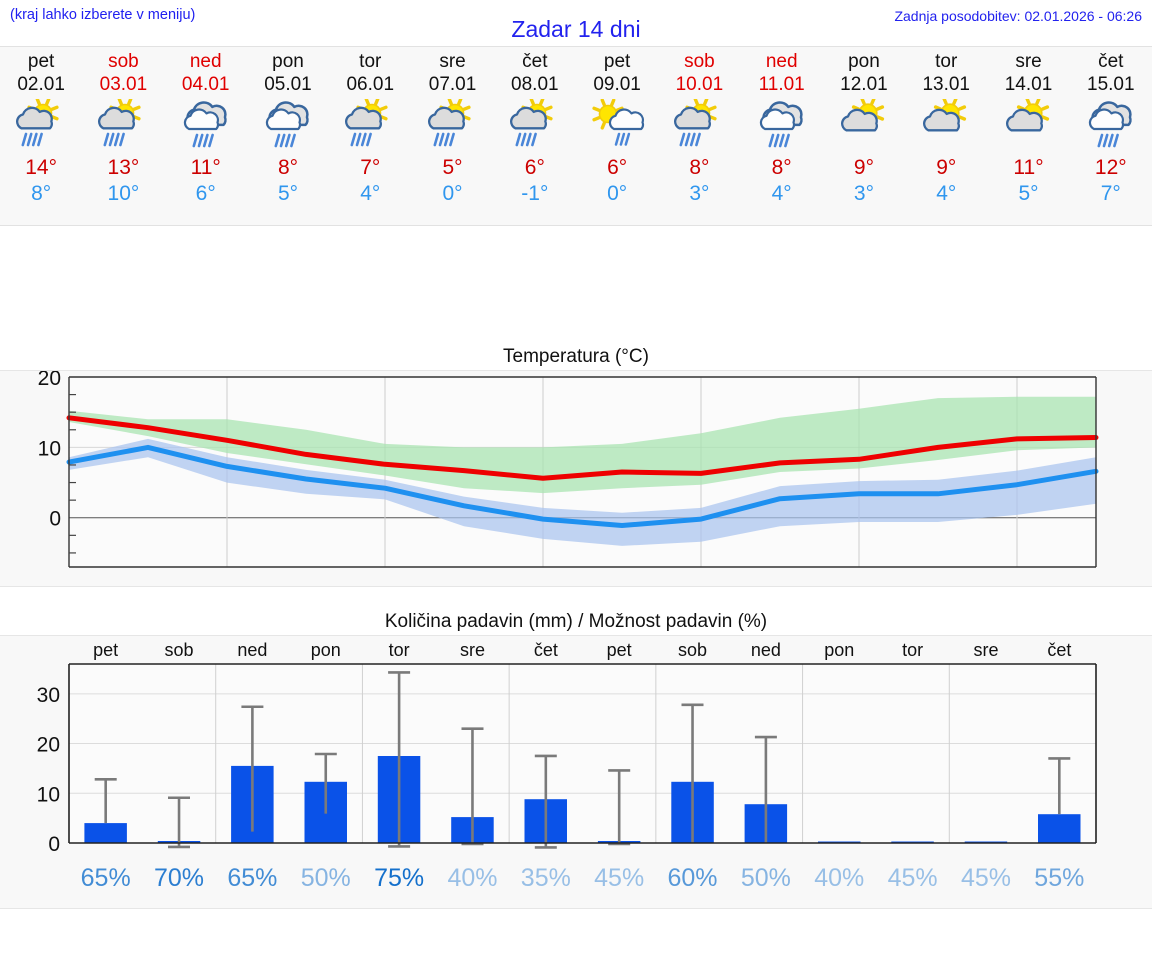 Image resolution: width=1152 pixels, height=975 pixels. I want to click on day-column: čet 08.01 6° -1°, so click(535, 136).